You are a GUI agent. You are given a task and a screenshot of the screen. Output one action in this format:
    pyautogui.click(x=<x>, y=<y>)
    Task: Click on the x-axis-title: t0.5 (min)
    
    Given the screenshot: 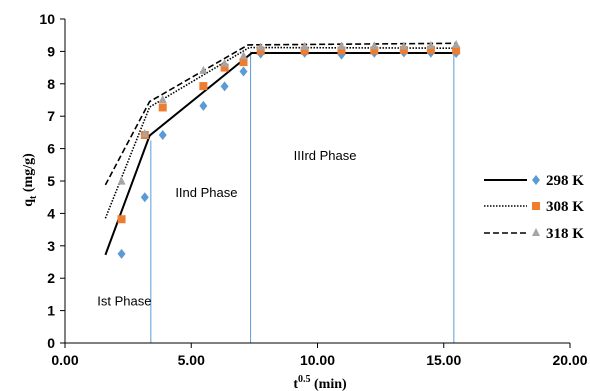 What is the action you would take?
    pyautogui.click(x=320, y=382)
    